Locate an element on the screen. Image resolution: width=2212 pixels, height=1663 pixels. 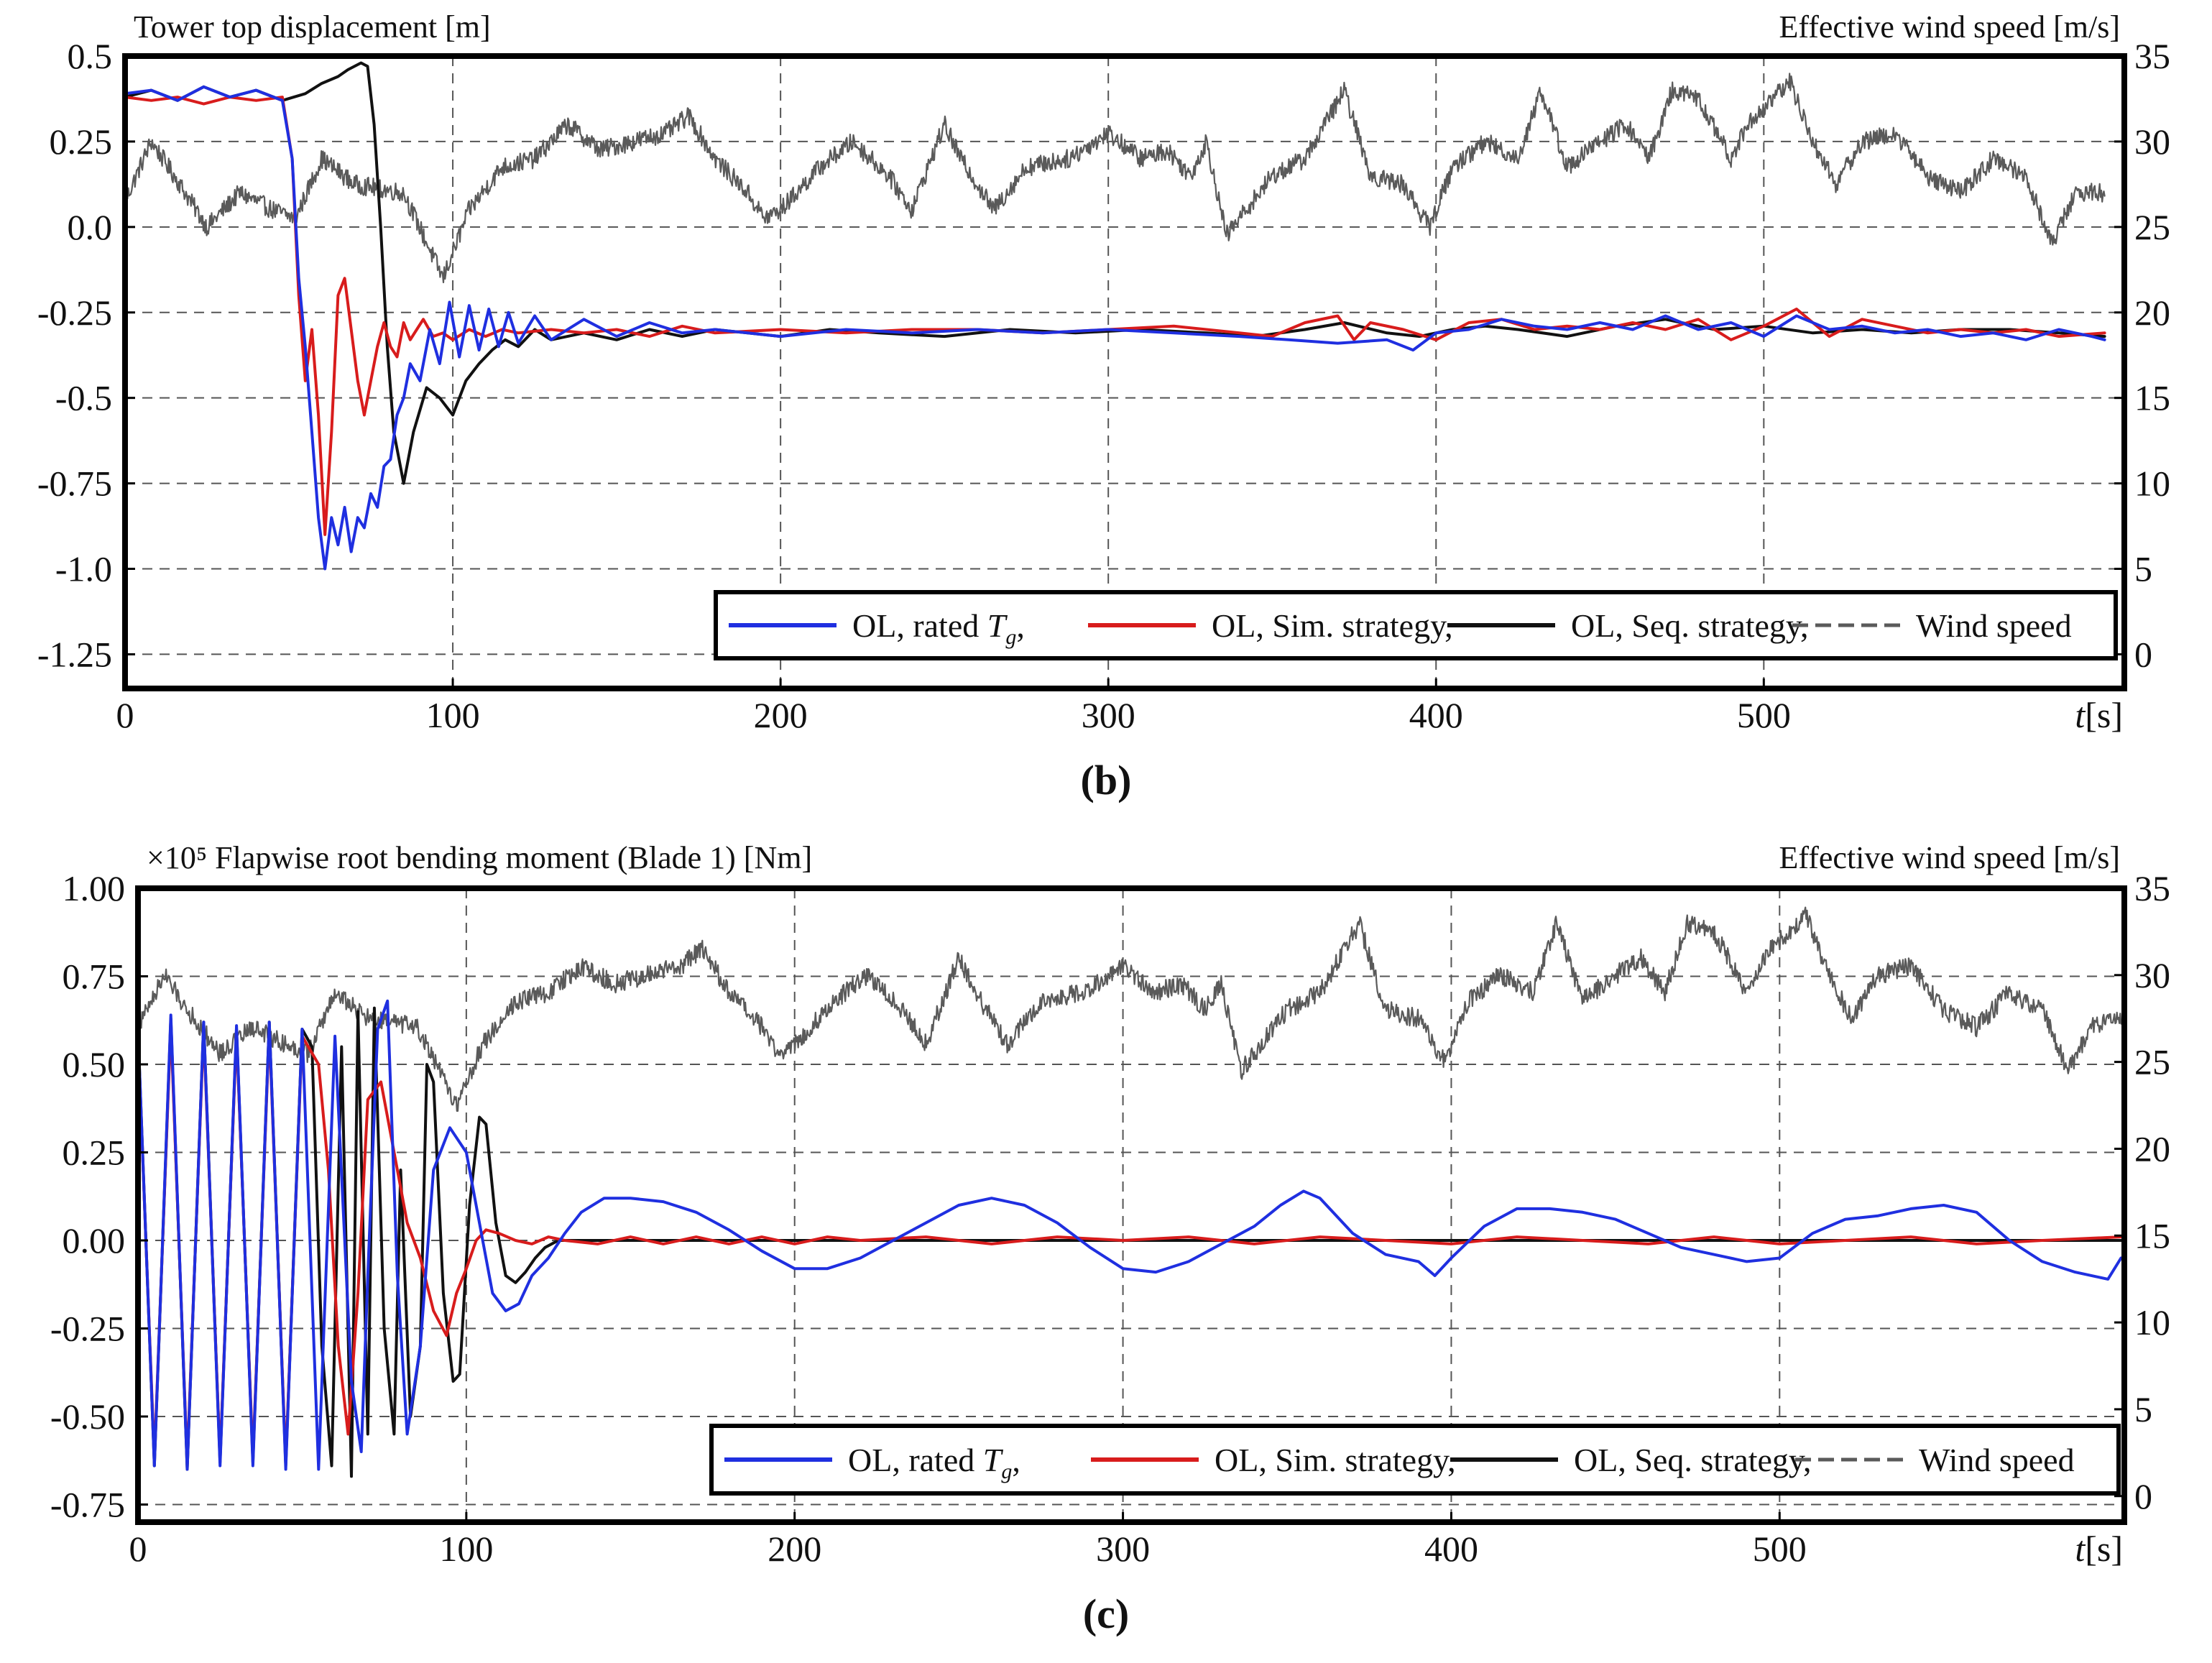
y-tick-label: -1.25 is located at coordinates (74, 654).